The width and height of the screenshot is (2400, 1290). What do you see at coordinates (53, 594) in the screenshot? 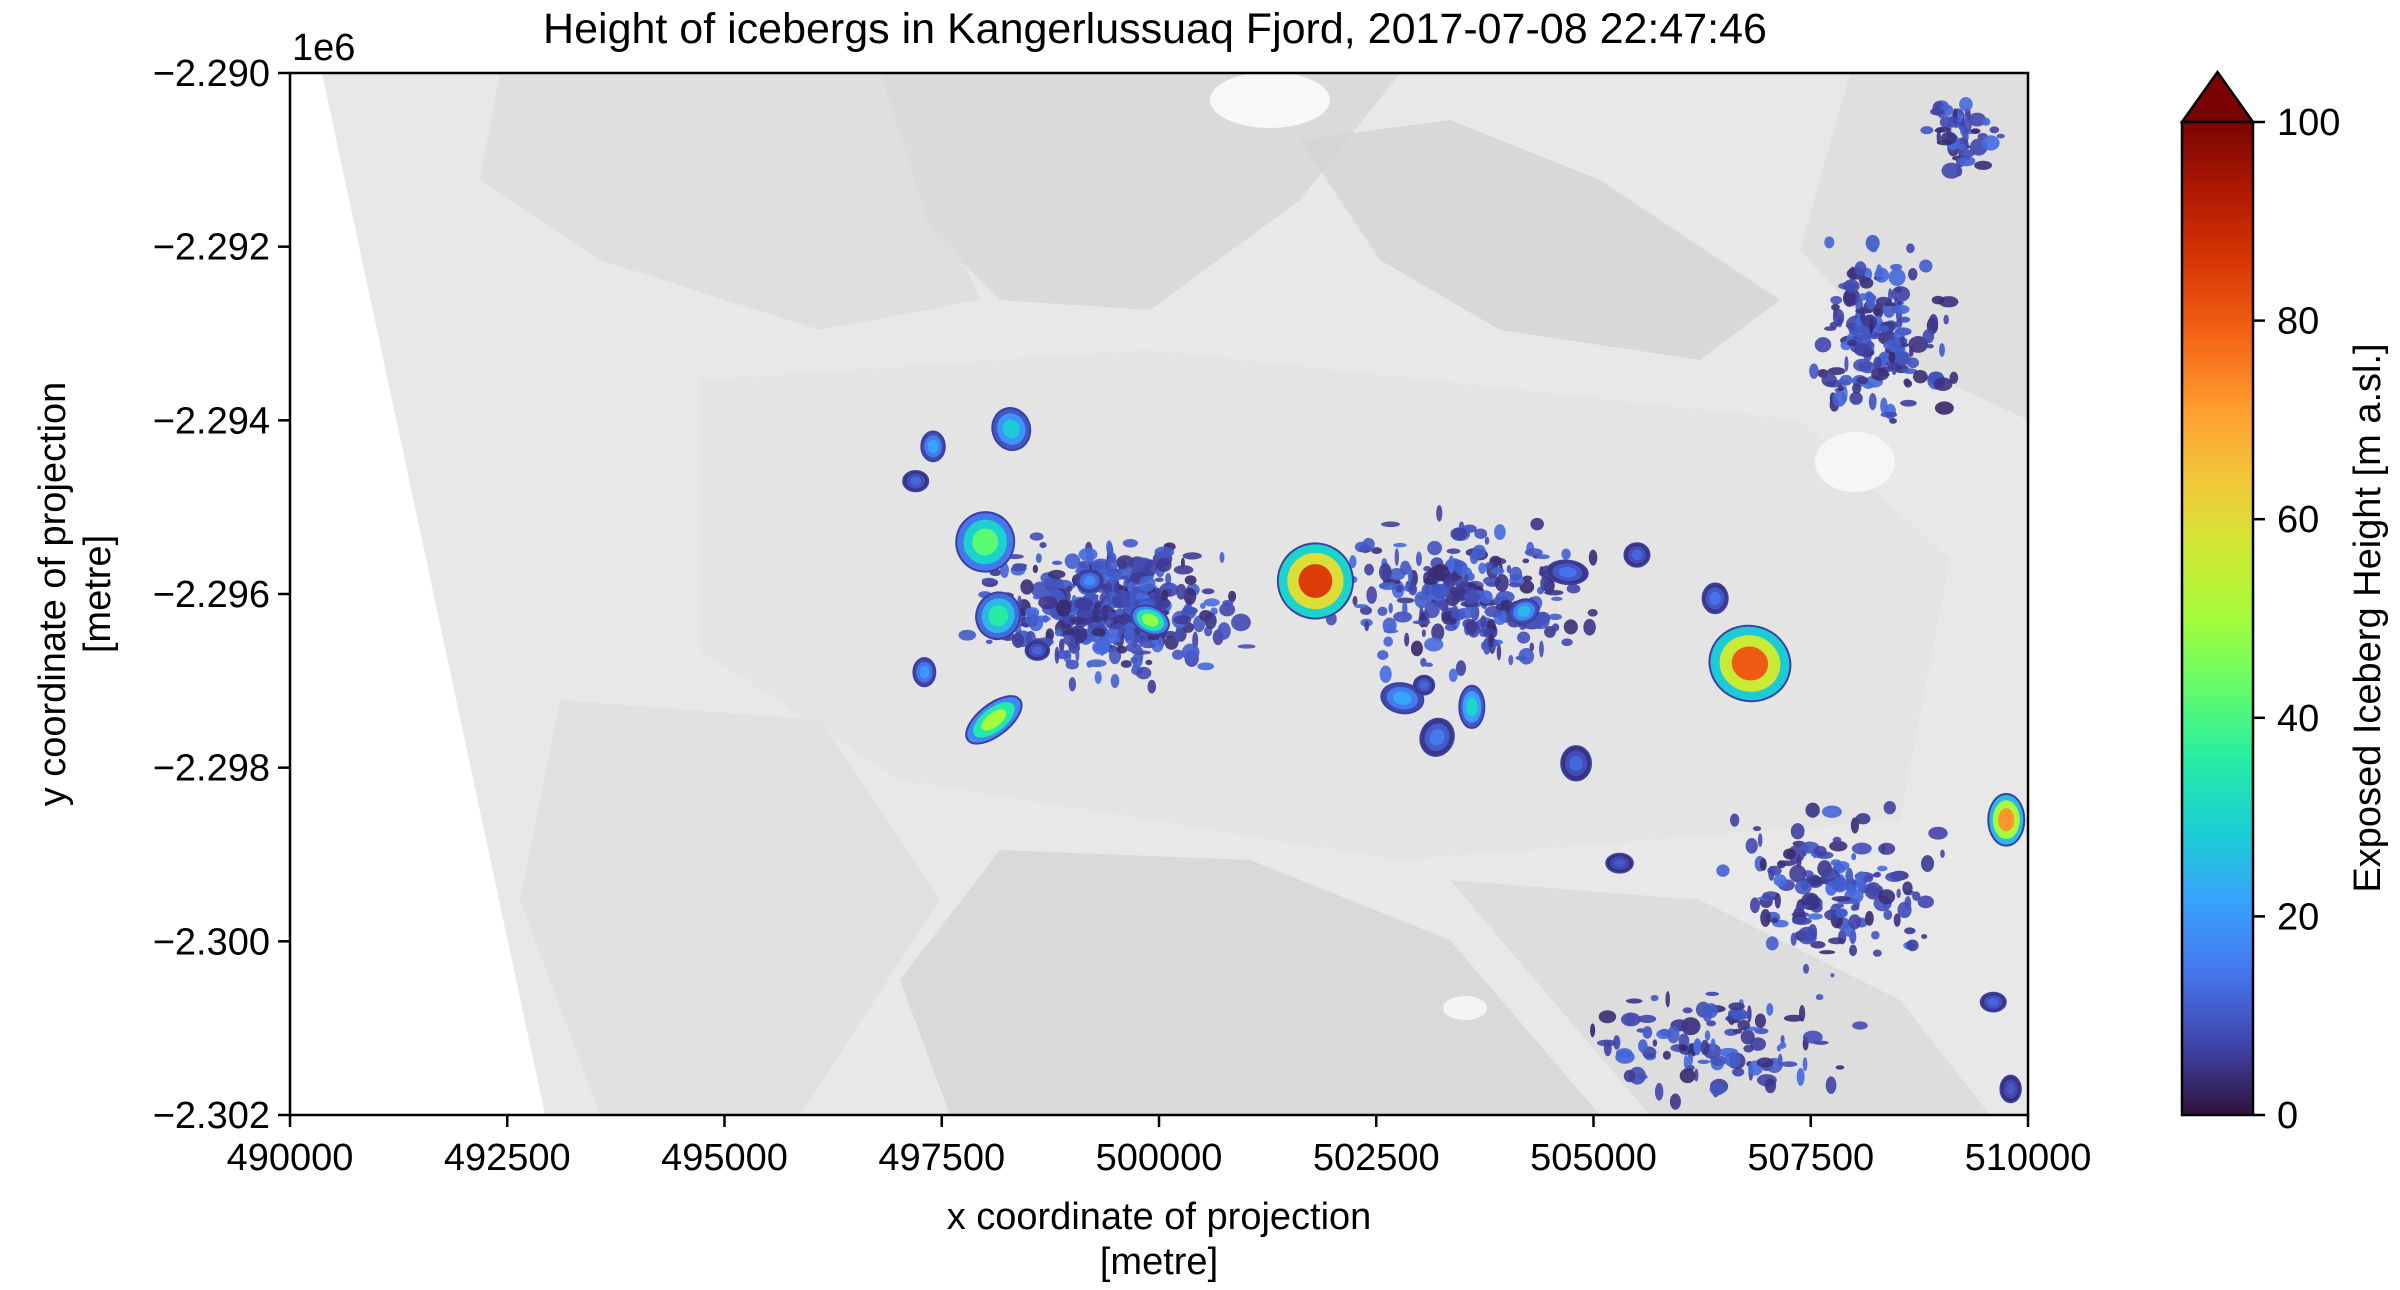
I see `y-axis-label: y coordinate of projection` at bounding box center [53, 594].